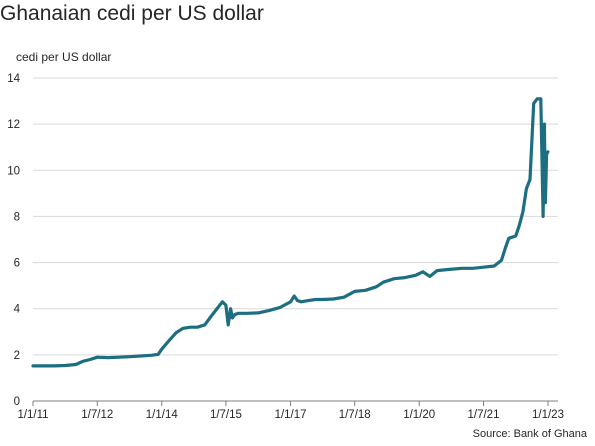 The image size is (595, 446). I want to click on chart-title: Ghanaian cedi per US dollar, so click(132, 13).